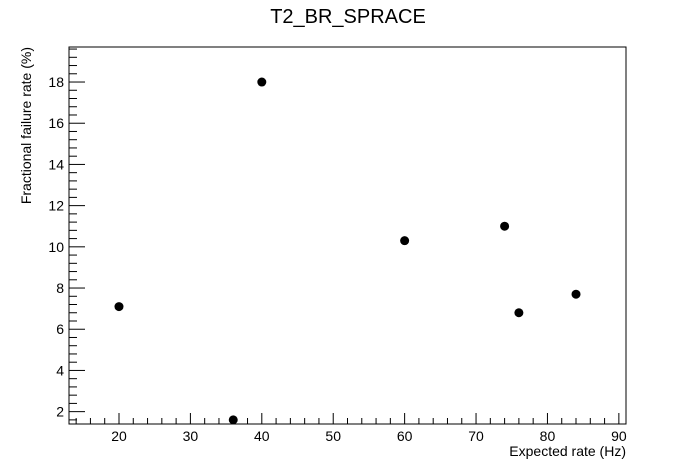 This screenshot has width=696, height=472. I want to click on x-tick-label: 30, so click(191, 436).